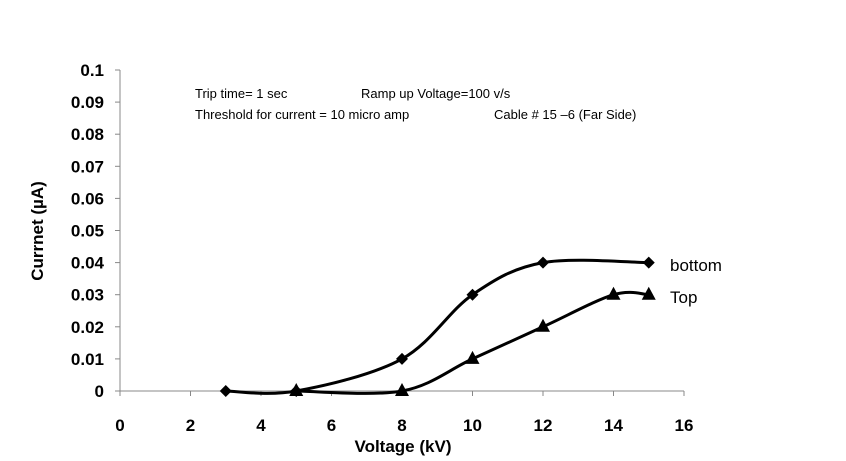 Image resolution: width=846 pixels, height=461 pixels. Describe the element at coordinates (543, 425) in the screenshot. I see `x-tick-label: 12` at that location.